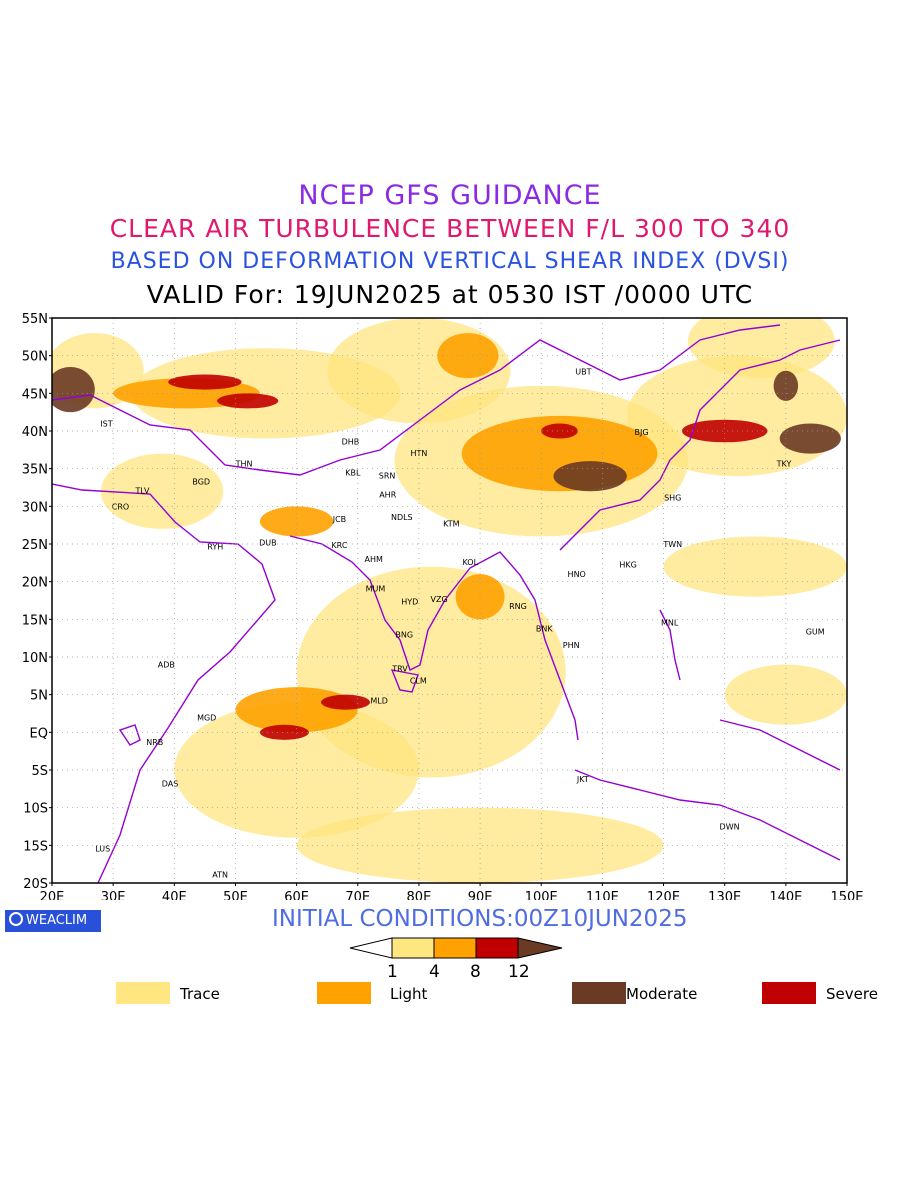  I want to click on station-ktm: KTM, so click(451, 524).